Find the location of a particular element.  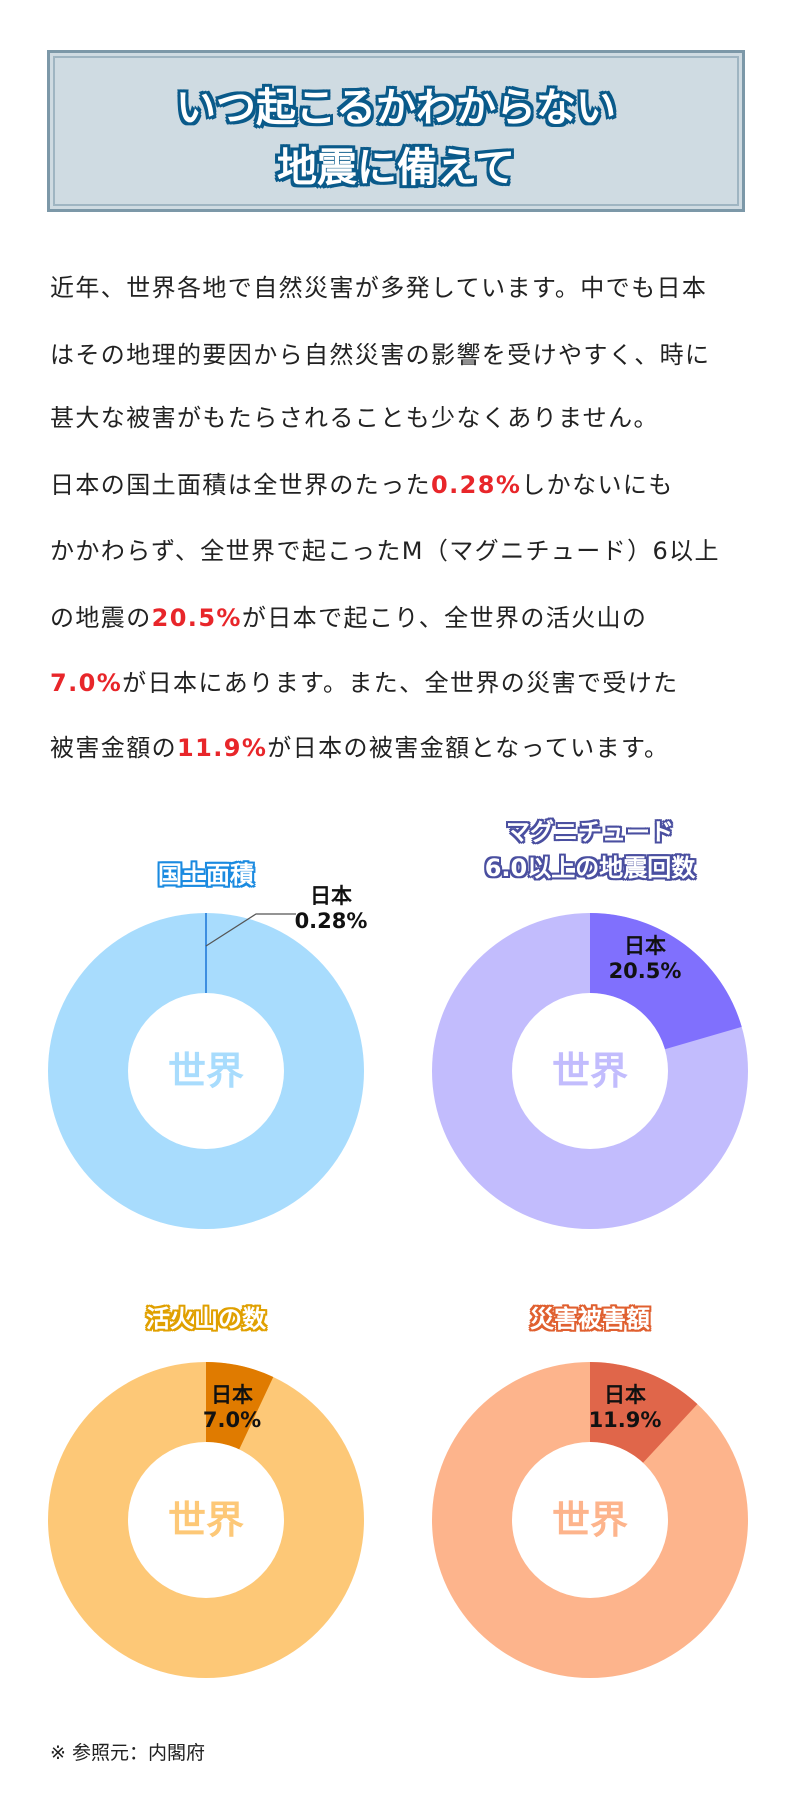

paragraph-line: の地震の20.5%が日本で起こり、全世界の活火山の is located at coordinates (405, 615).